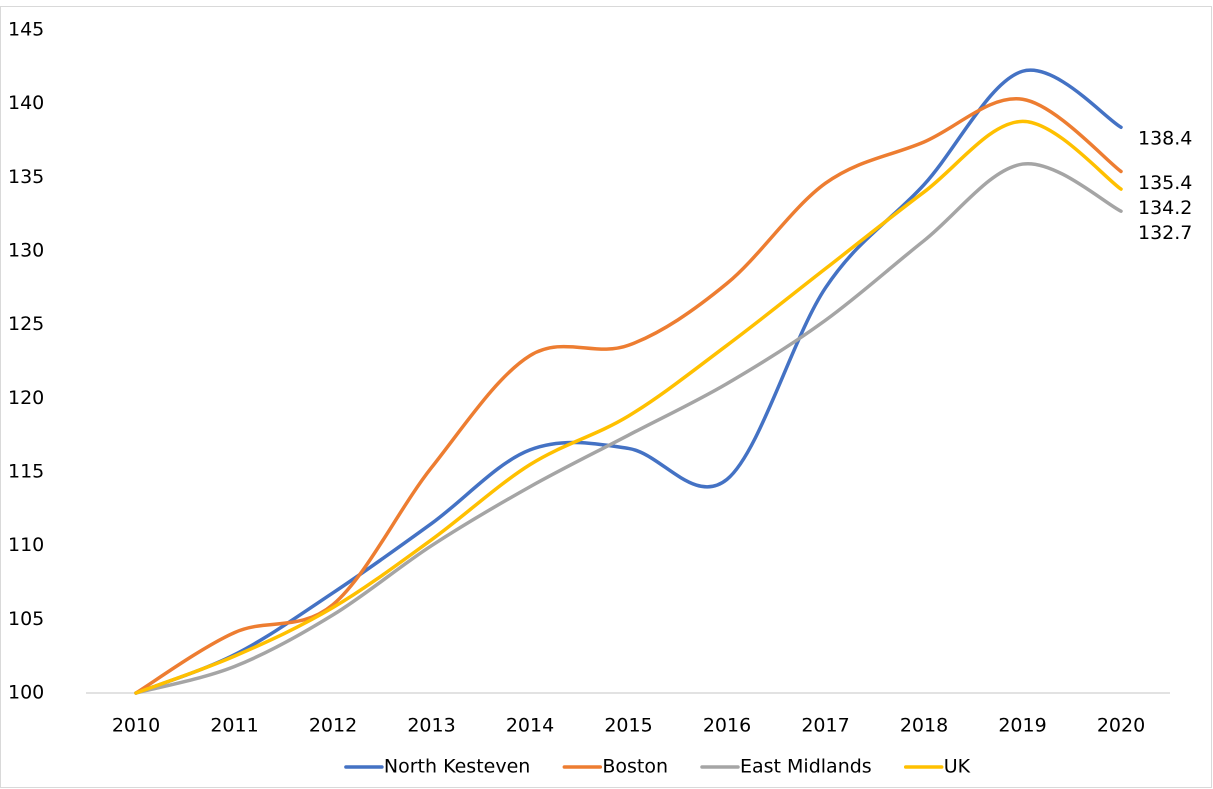 Image resolution: width=1213 pixels, height=789 pixels. Describe the element at coordinates (26, 693) in the screenshot. I see `y-tick-label: 100` at that location.